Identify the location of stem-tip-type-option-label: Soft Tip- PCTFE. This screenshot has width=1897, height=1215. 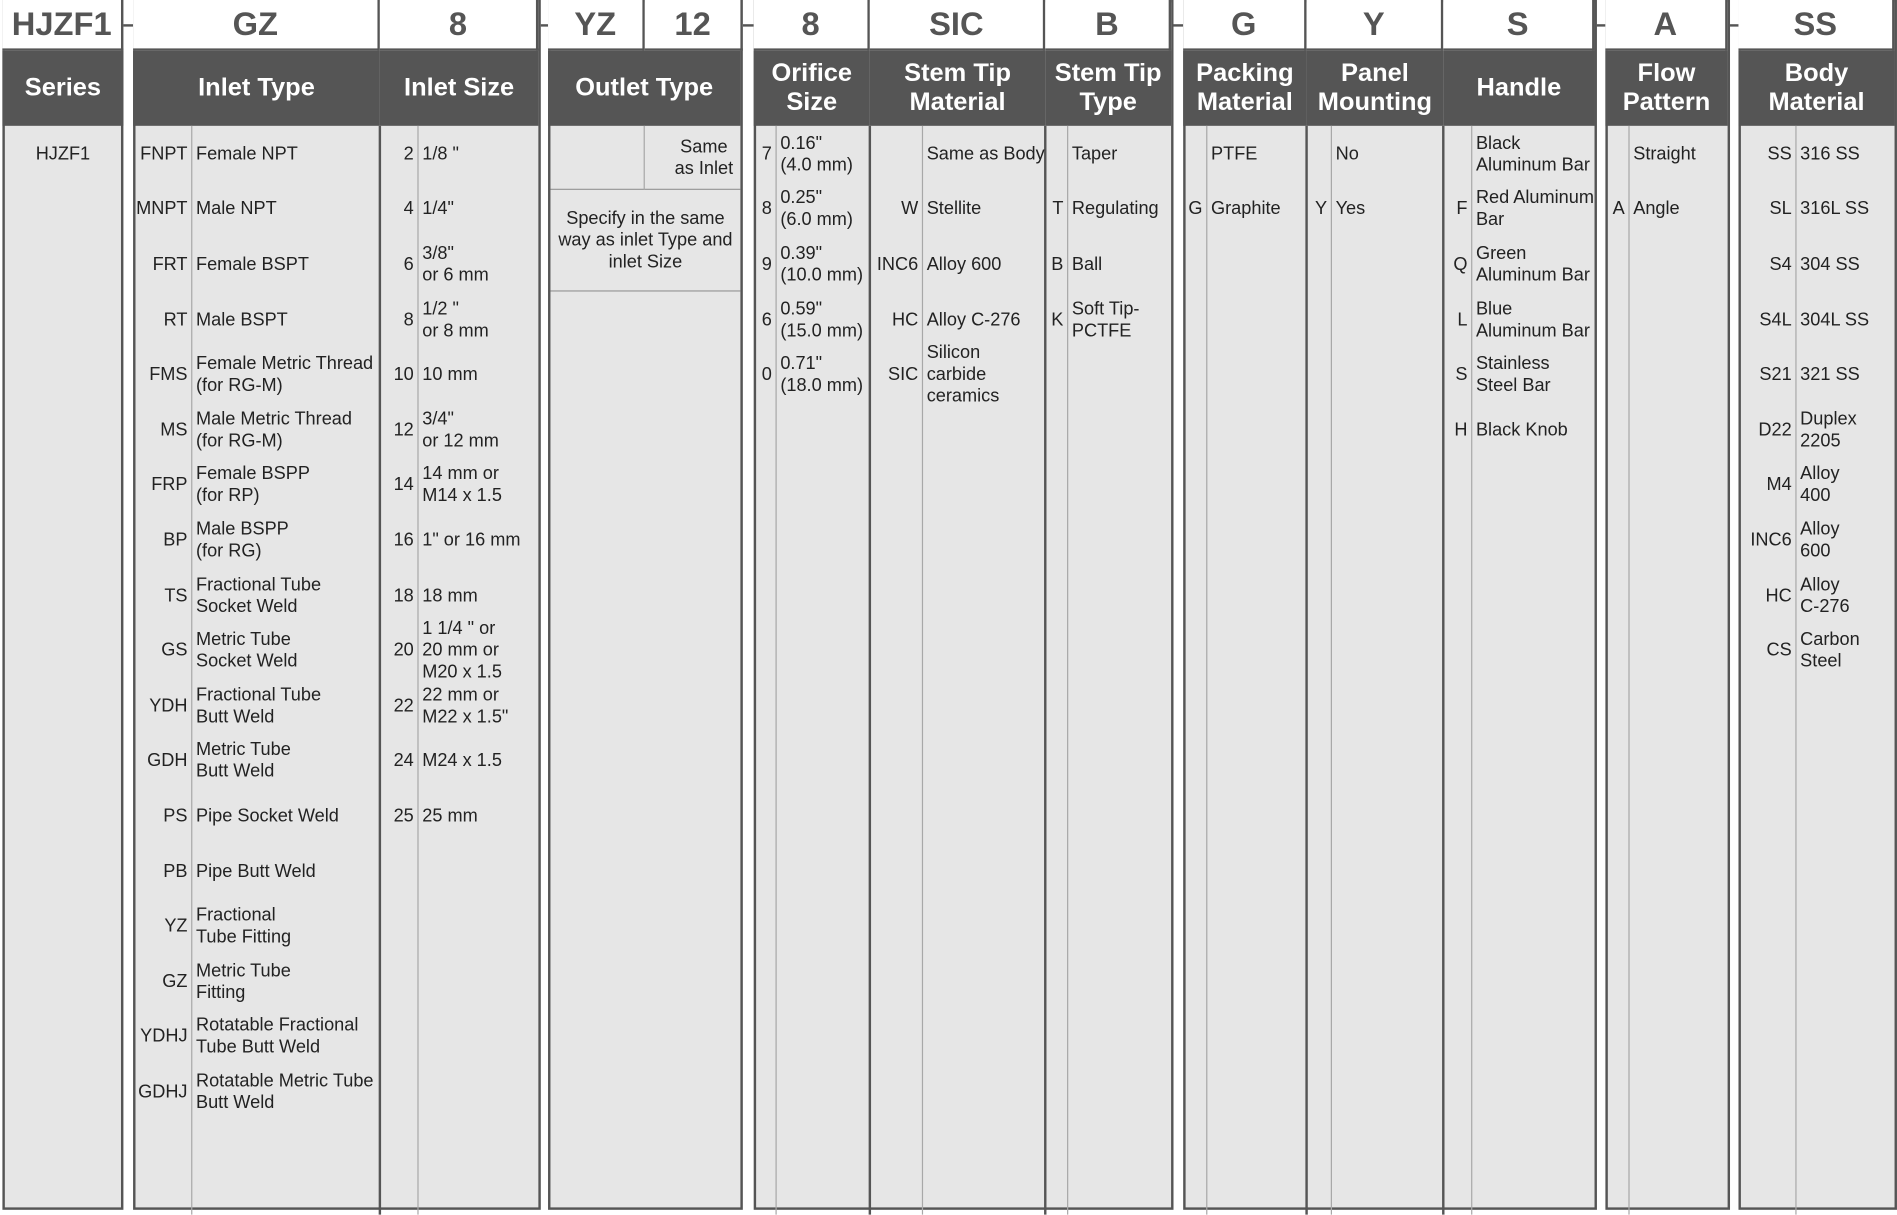
(1105, 319).